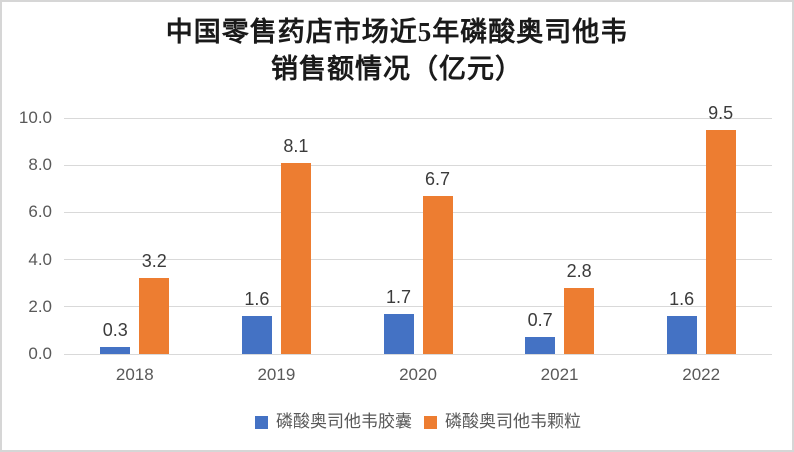 The image size is (794, 452). What do you see at coordinates (579, 270) in the screenshot?
I see `data-label: 2.8` at bounding box center [579, 270].